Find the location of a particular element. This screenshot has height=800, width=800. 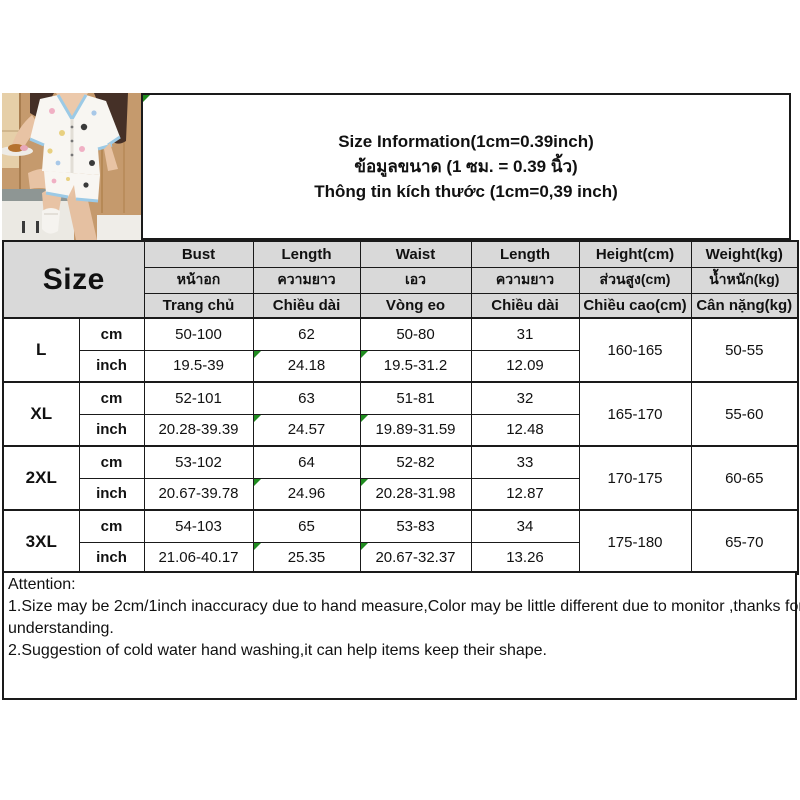

cell-weight: 50-55 is located at coordinates (744, 350).